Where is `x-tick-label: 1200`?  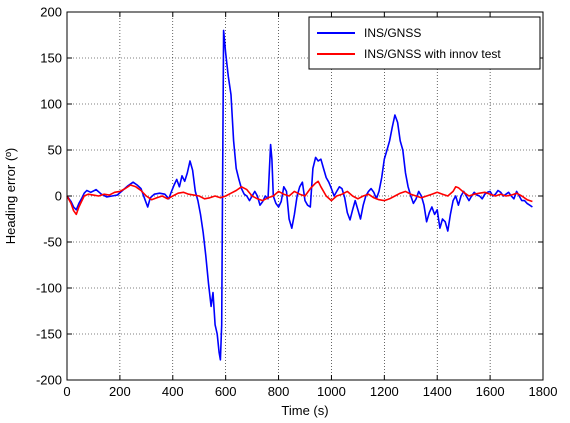
x-tick-label: 1200 is located at coordinates (384, 391).